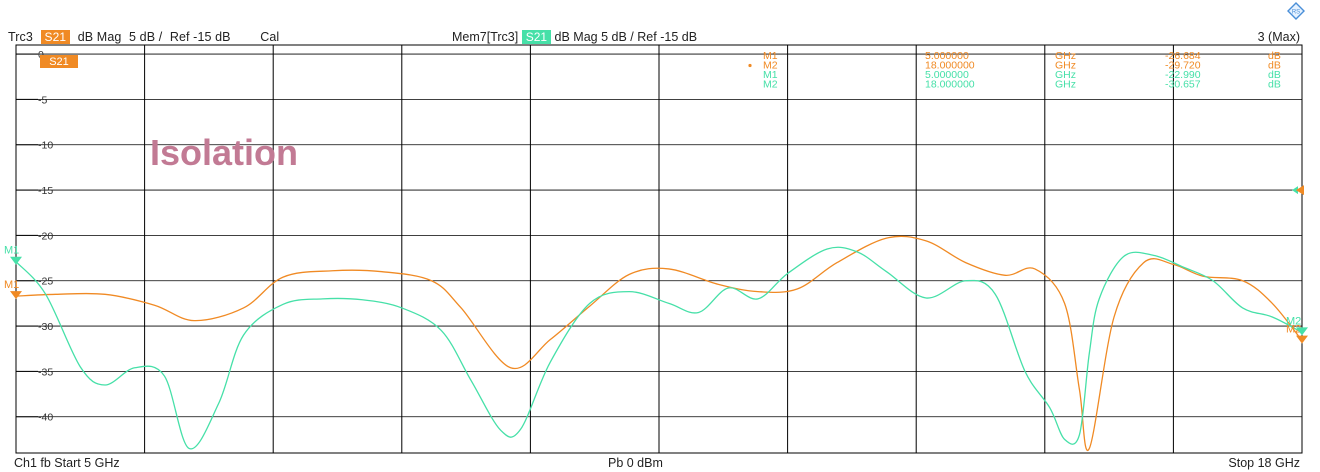  I want to click on y-tick-label: -15, so click(45, 191).